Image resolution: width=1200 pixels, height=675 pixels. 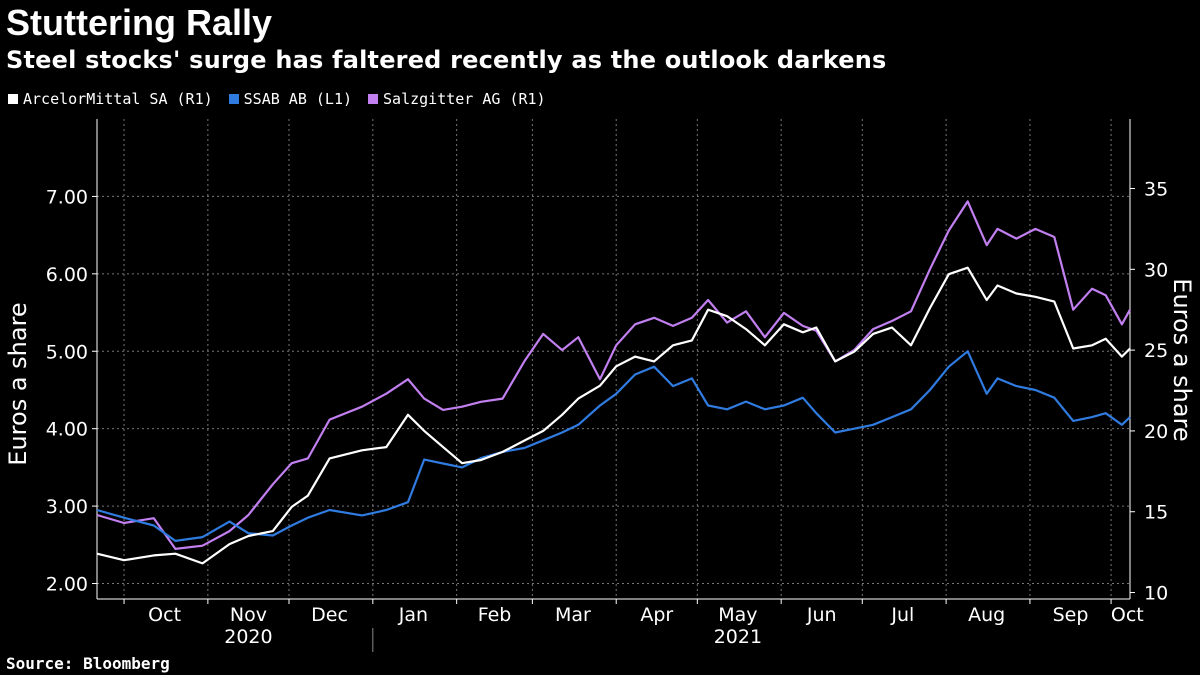 I want to click on y-right-tick-label: 30, so click(x=1156, y=270).